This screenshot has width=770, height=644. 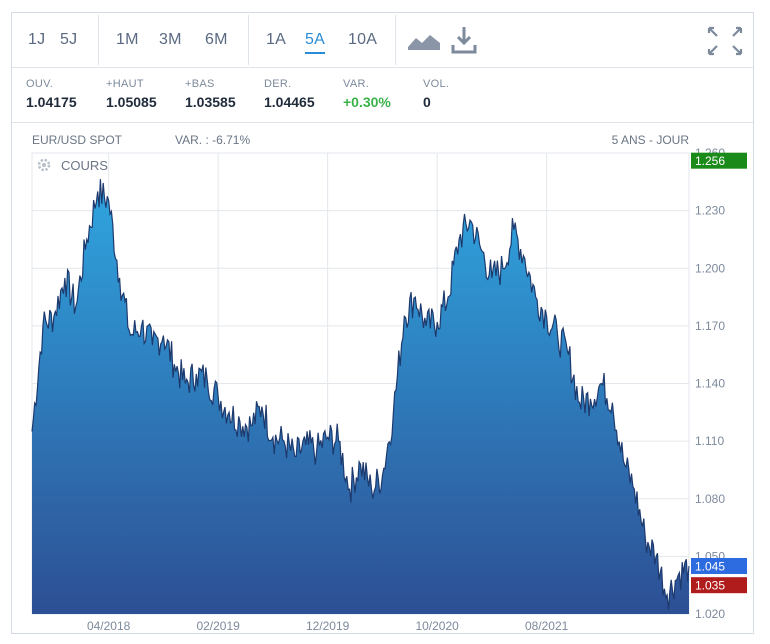 What do you see at coordinates (131, 102) in the screenshot?
I see `stat-value: 1.05085` at bounding box center [131, 102].